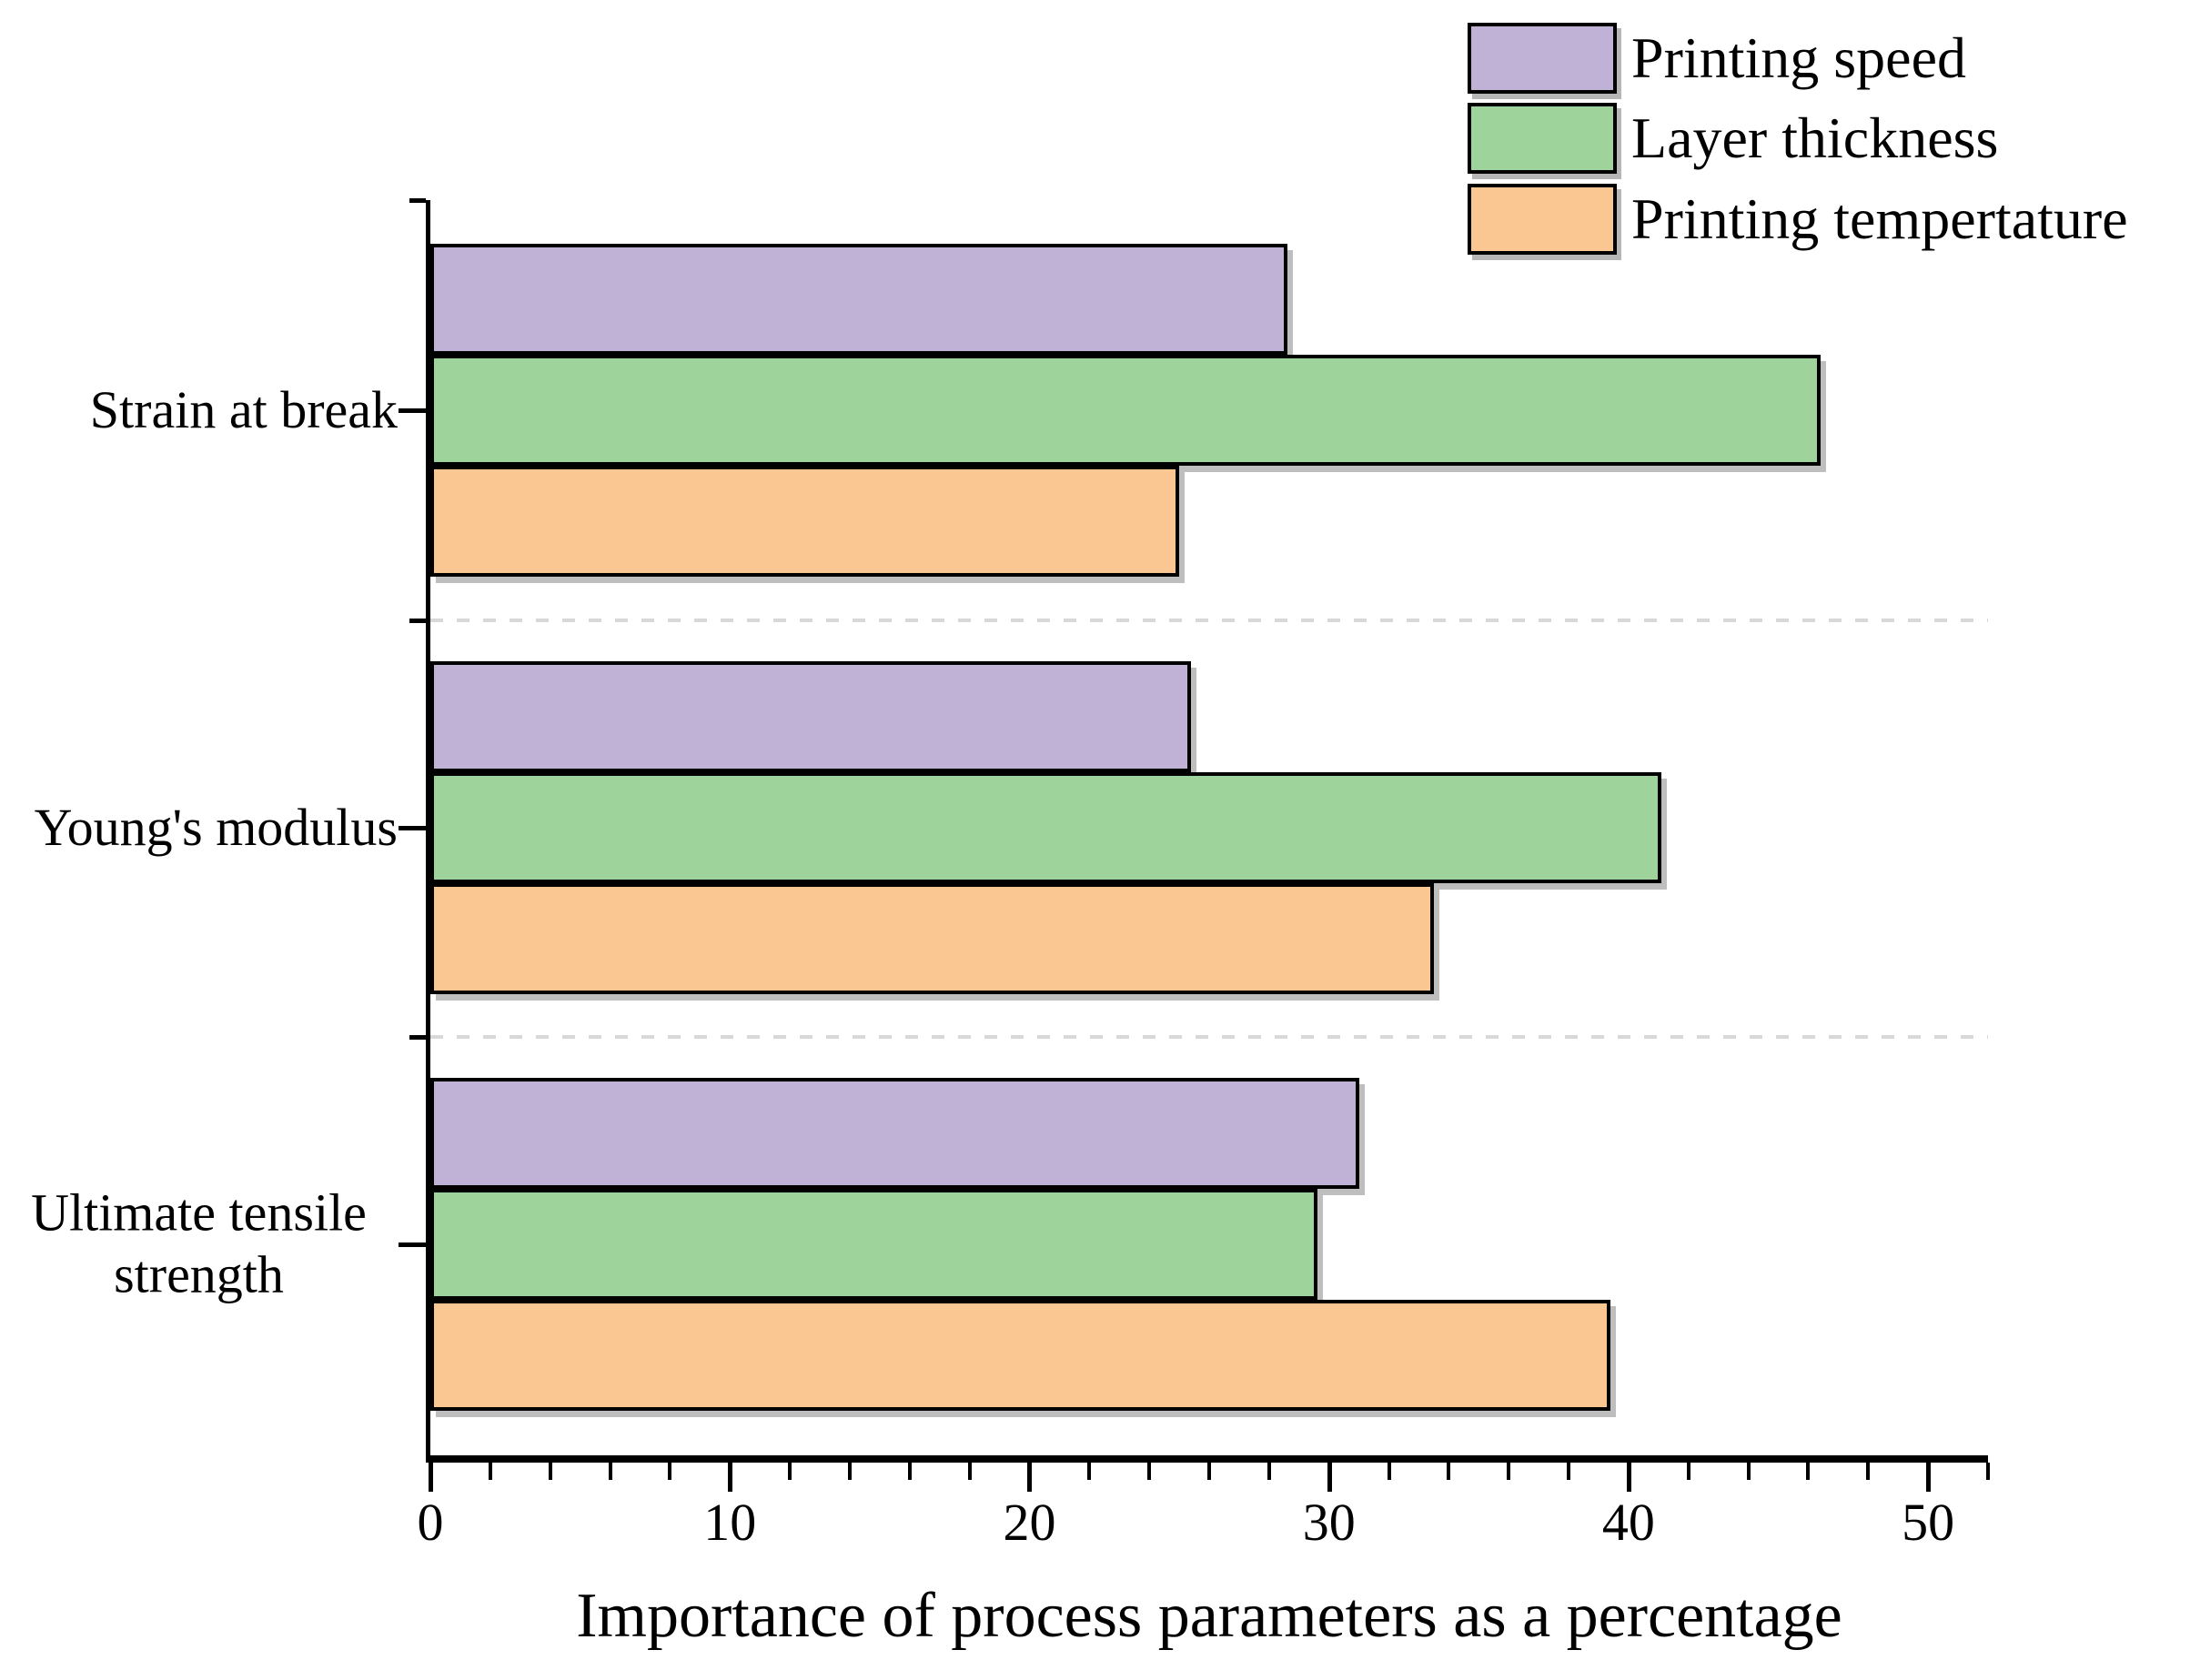 The height and width of the screenshot is (1680, 2200). What do you see at coordinates (431, 1523) in the screenshot?
I see `x-axis-tick-label: 0` at bounding box center [431, 1523].